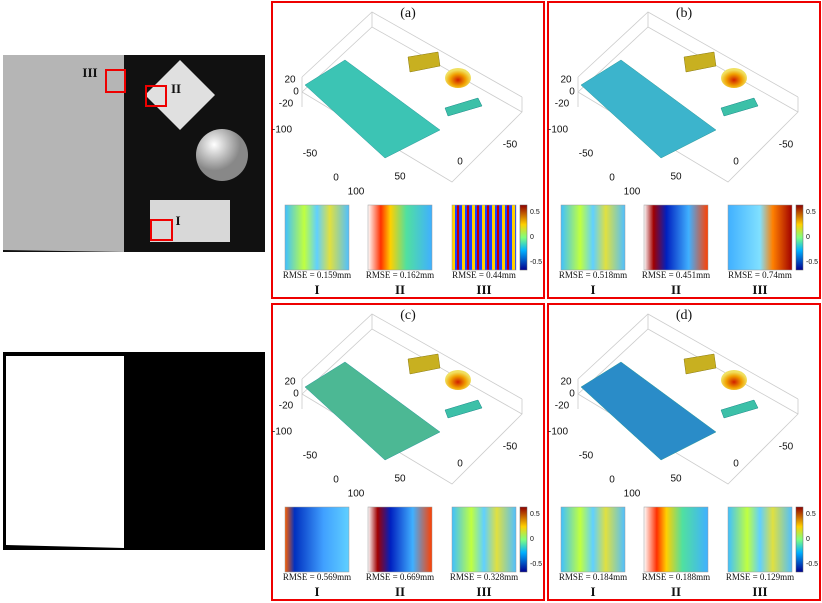 This screenshot has width=822, height=603. I want to click on rmse-label: RMSE = 0.162mm, so click(400, 275).